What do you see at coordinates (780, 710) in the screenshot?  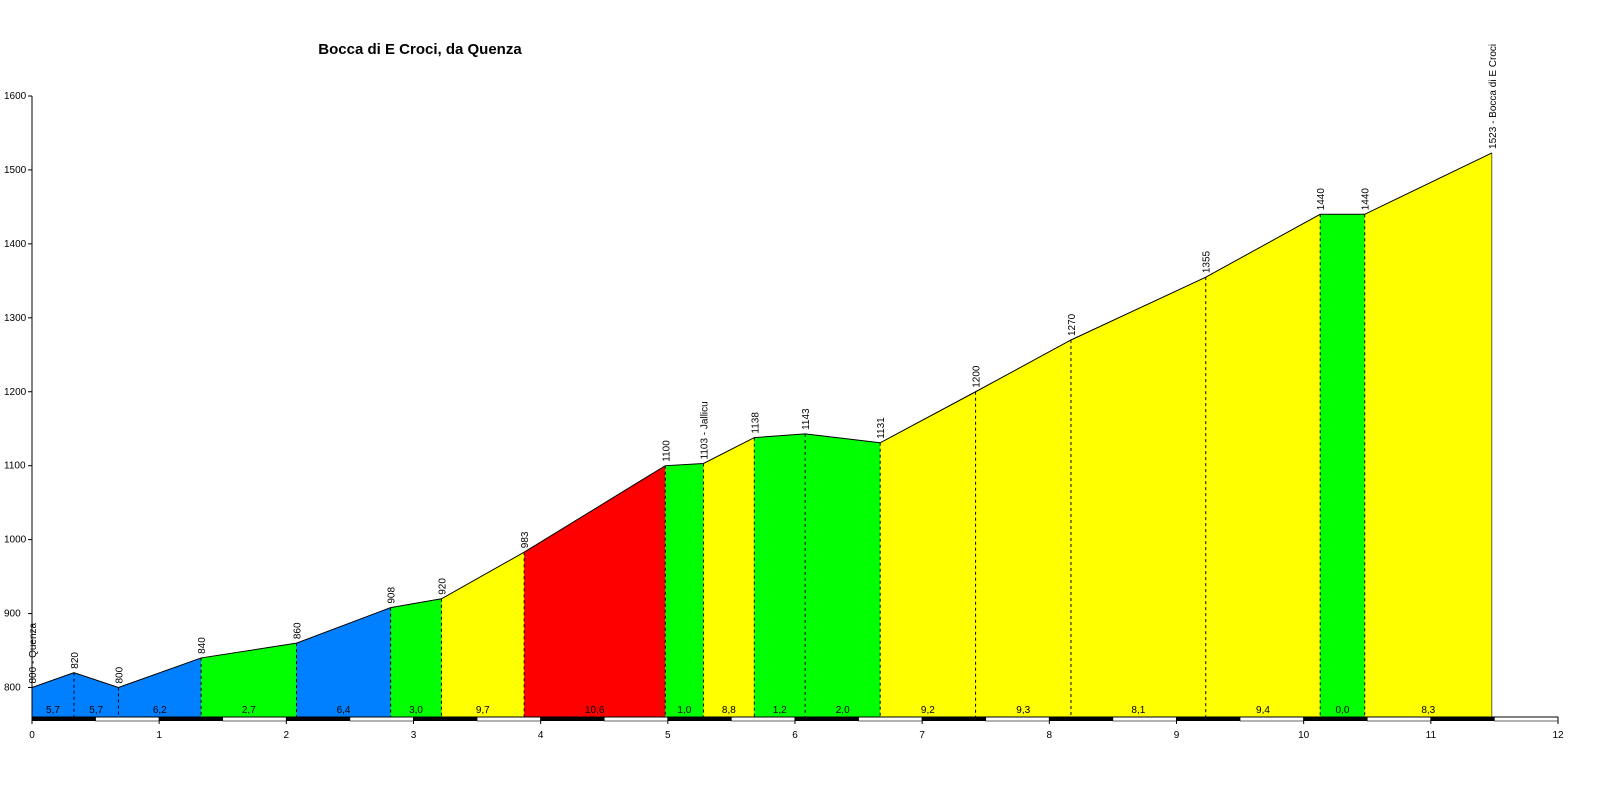 I see `gradient-label: 1,2` at bounding box center [780, 710].